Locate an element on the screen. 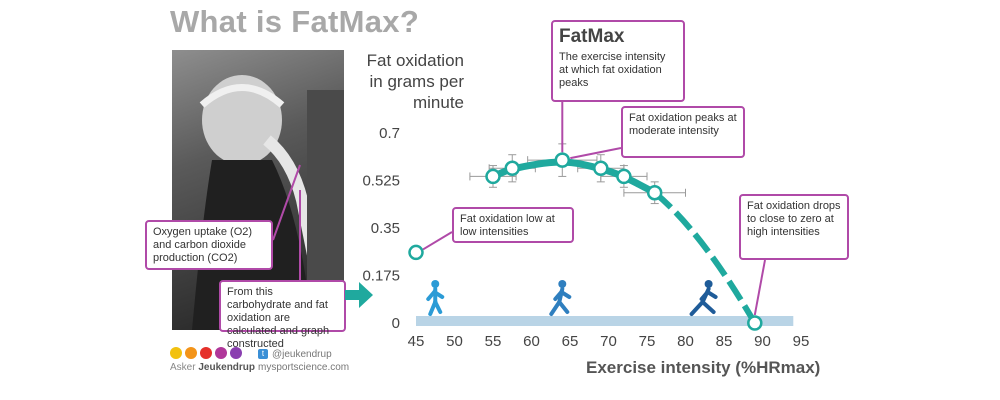  intensity-band is located at coordinates (605, 321).